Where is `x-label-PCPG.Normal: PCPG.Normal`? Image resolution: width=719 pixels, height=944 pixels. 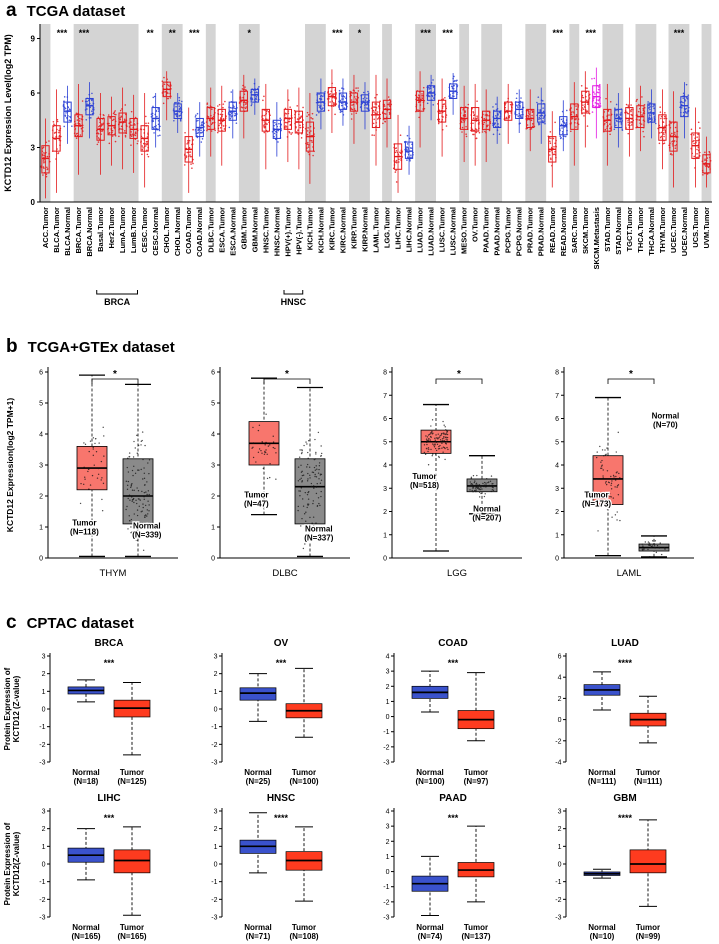
x-label-PCPG.Normal: PCPG.Normal is located at coordinates (519, 231).